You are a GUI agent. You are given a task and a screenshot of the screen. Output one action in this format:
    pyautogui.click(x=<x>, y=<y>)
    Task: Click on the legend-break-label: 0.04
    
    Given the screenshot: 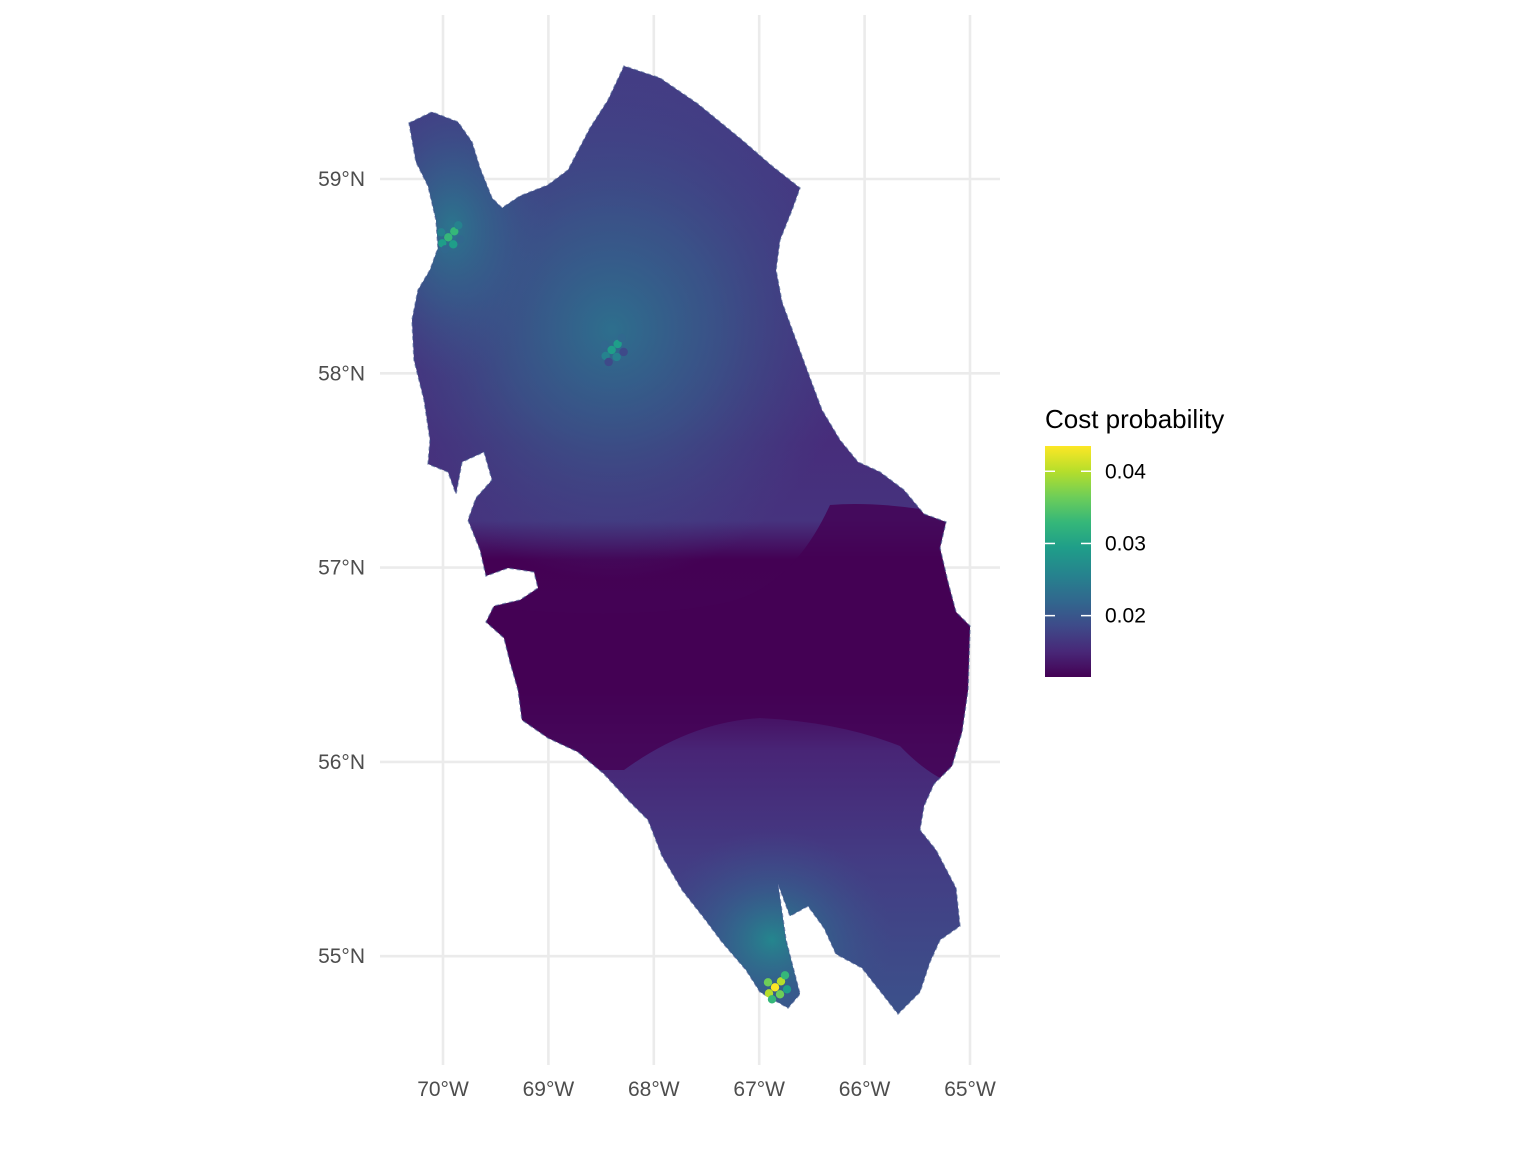 What is the action you would take?
    pyautogui.click(x=1125, y=471)
    